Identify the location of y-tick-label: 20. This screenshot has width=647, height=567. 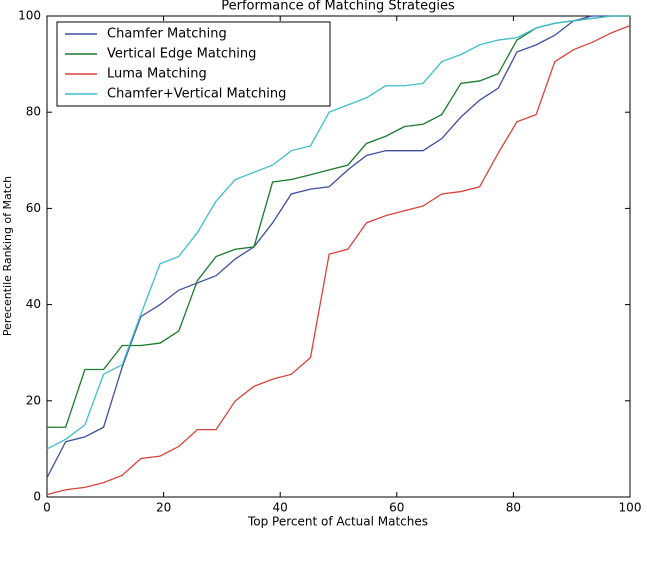
(33, 400).